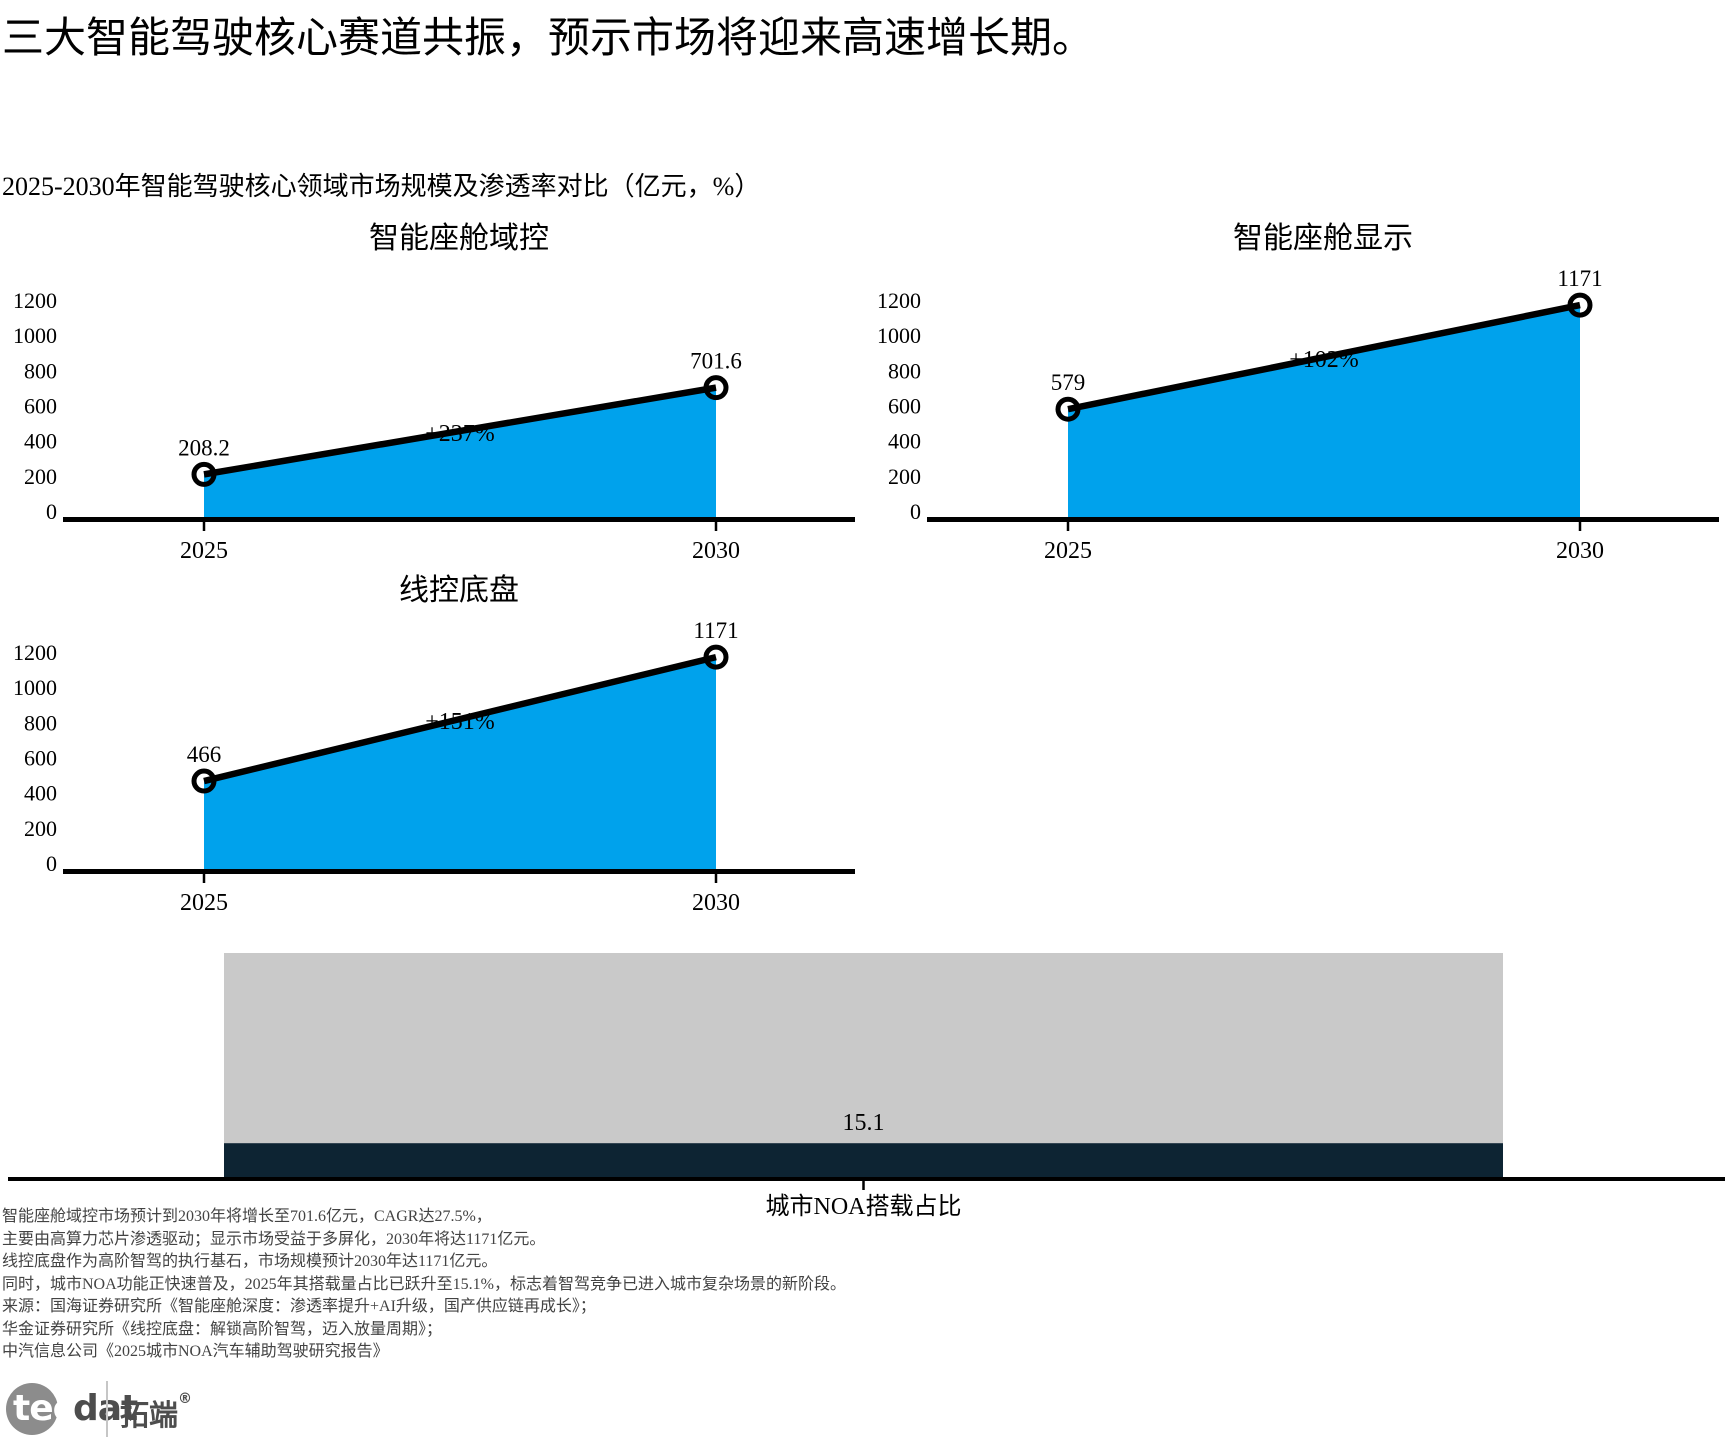  I want to click on logo-circle-icon, so click(32, 1409).